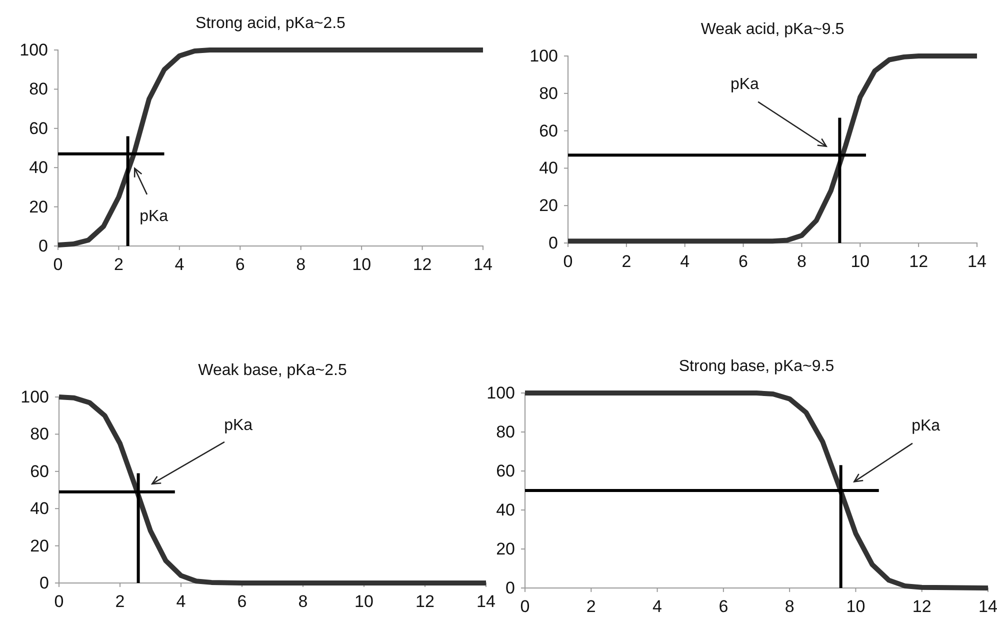 Image resolution: width=997 pixels, height=622 pixels. I want to click on chart-title: Weak acid, pKa~9.5, so click(772, 29).